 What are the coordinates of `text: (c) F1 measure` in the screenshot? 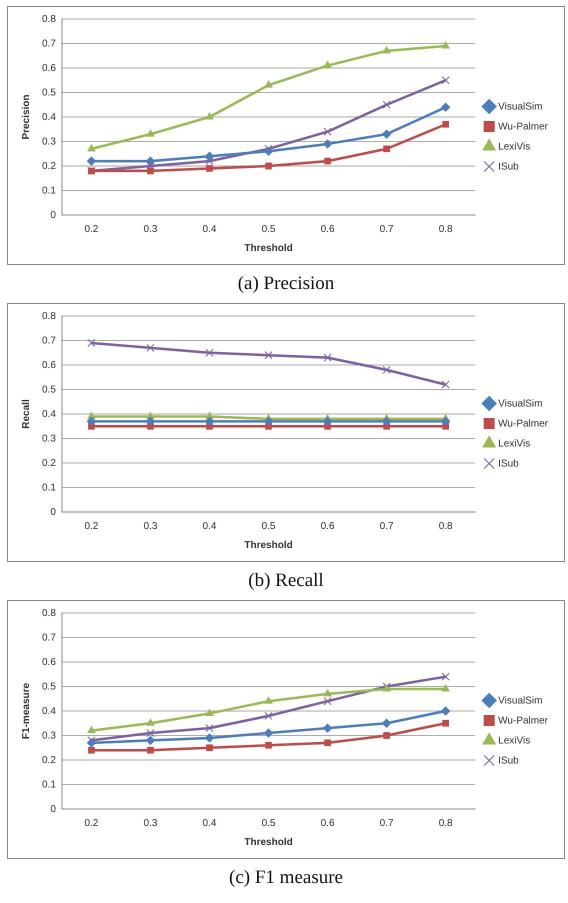 It's located at (286, 878).